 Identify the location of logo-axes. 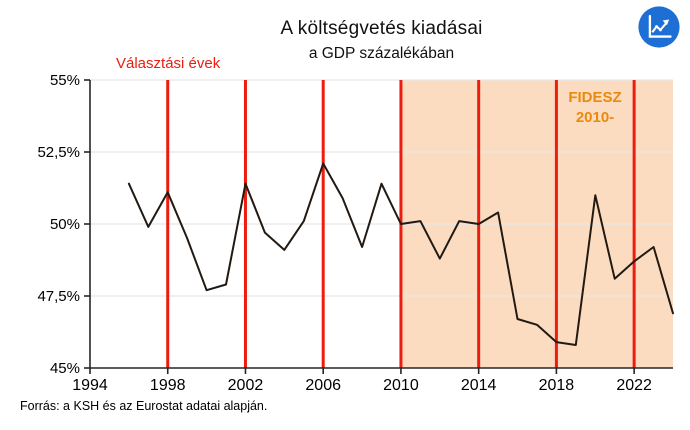
(660, 26).